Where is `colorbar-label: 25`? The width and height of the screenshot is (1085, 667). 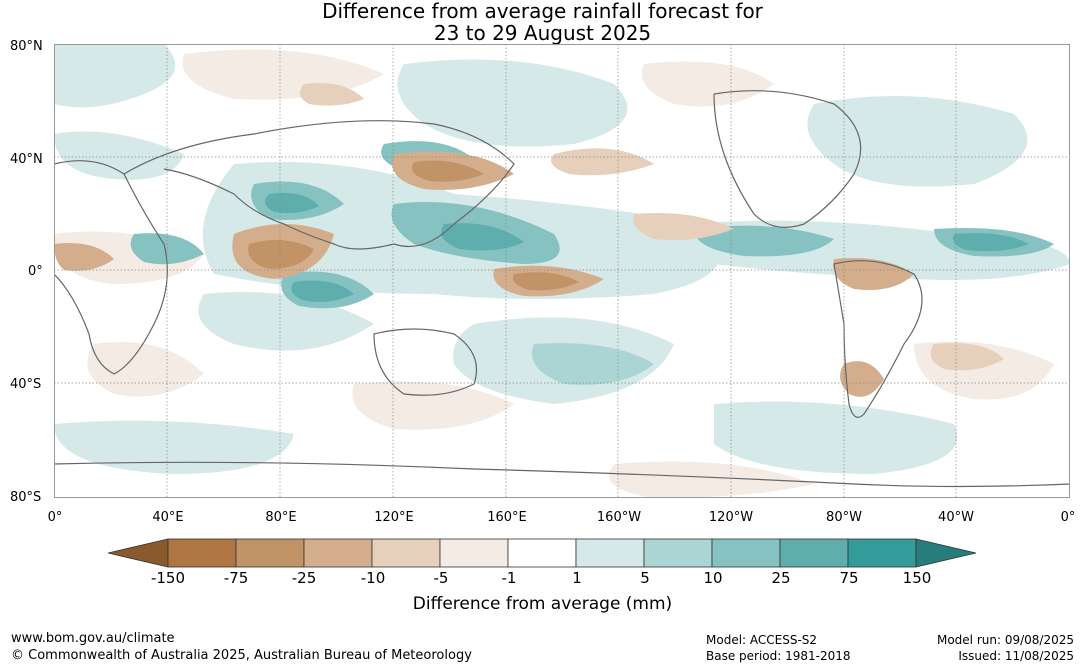 colorbar-label: 25 is located at coordinates (781, 578).